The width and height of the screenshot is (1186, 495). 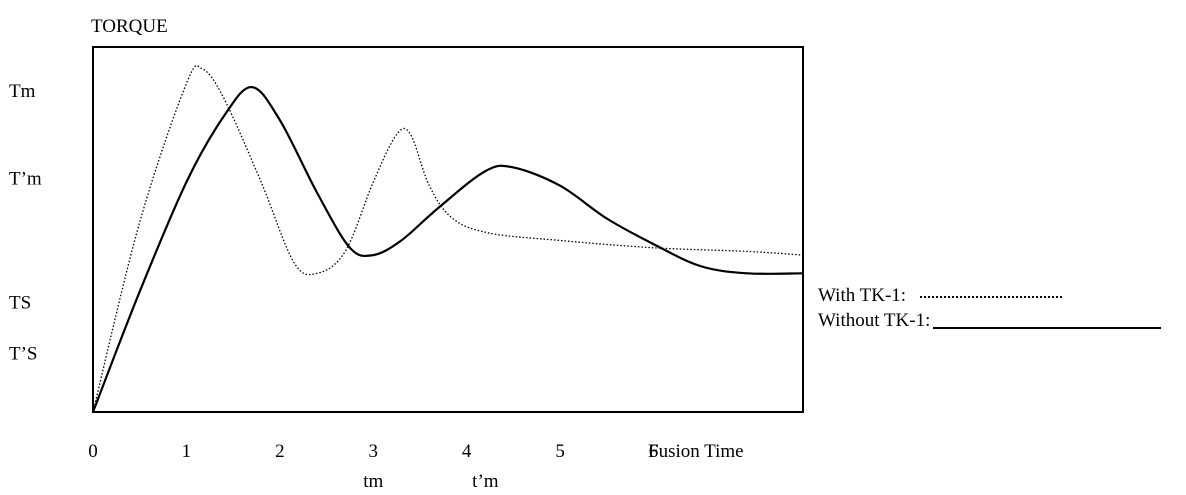 I want to click on x-tick-label: 2, so click(x=280, y=451).